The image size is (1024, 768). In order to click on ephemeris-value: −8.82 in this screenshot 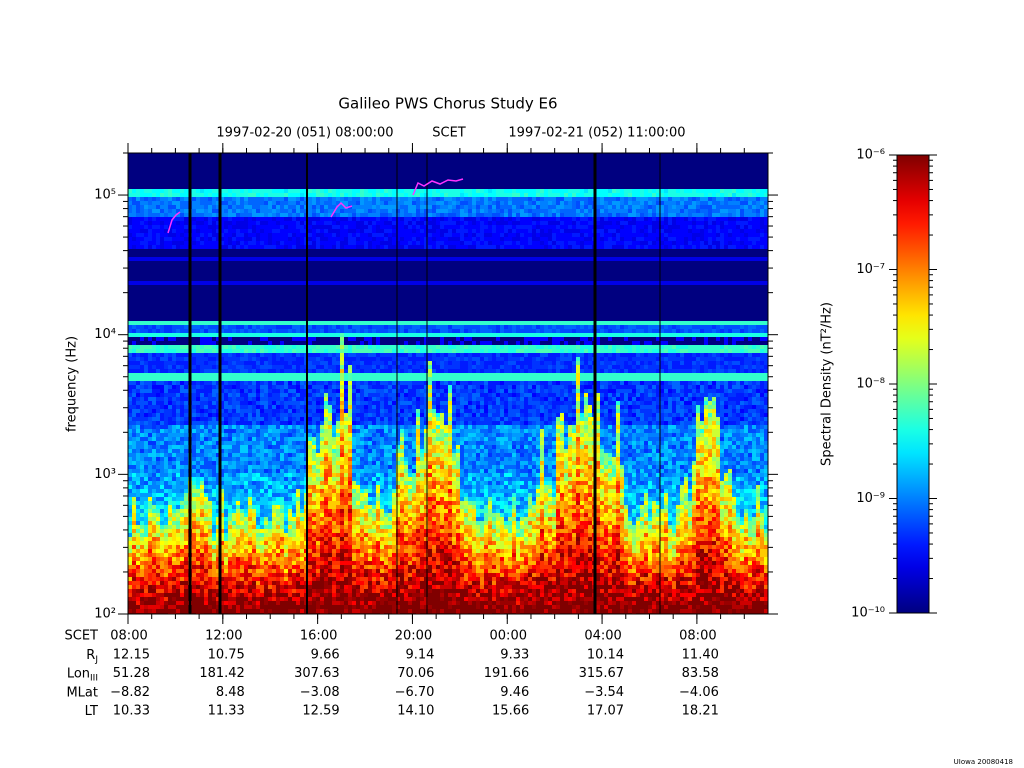, I will do `click(130, 692)`.